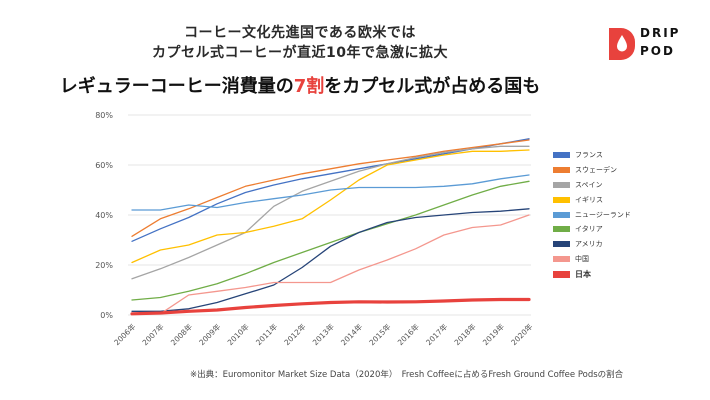 The image size is (710, 400). Describe the element at coordinates (181, 334) in the screenshot. I see `x-tick-label: 2008年` at that location.